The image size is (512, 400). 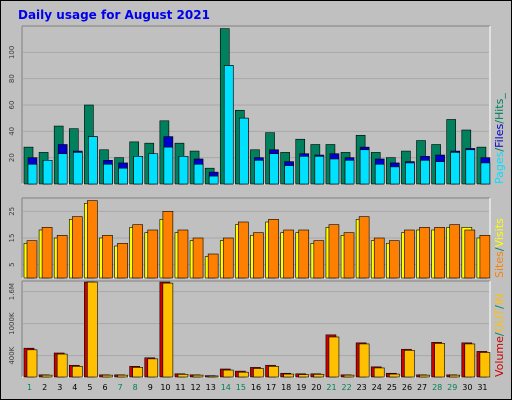 I want to click on day-label-29: 29, so click(x=452, y=387).